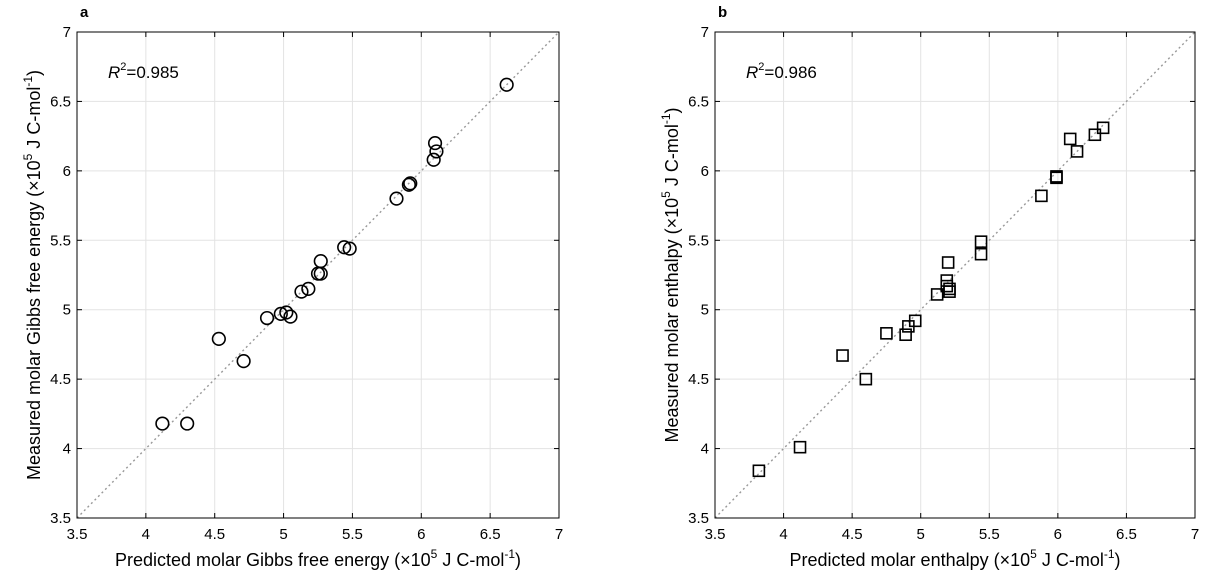 The image size is (1206, 581). What do you see at coordinates (1109, 554) in the screenshot?
I see `panel-b-xlabel-unit-exp: -1` at bounding box center [1109, 554].